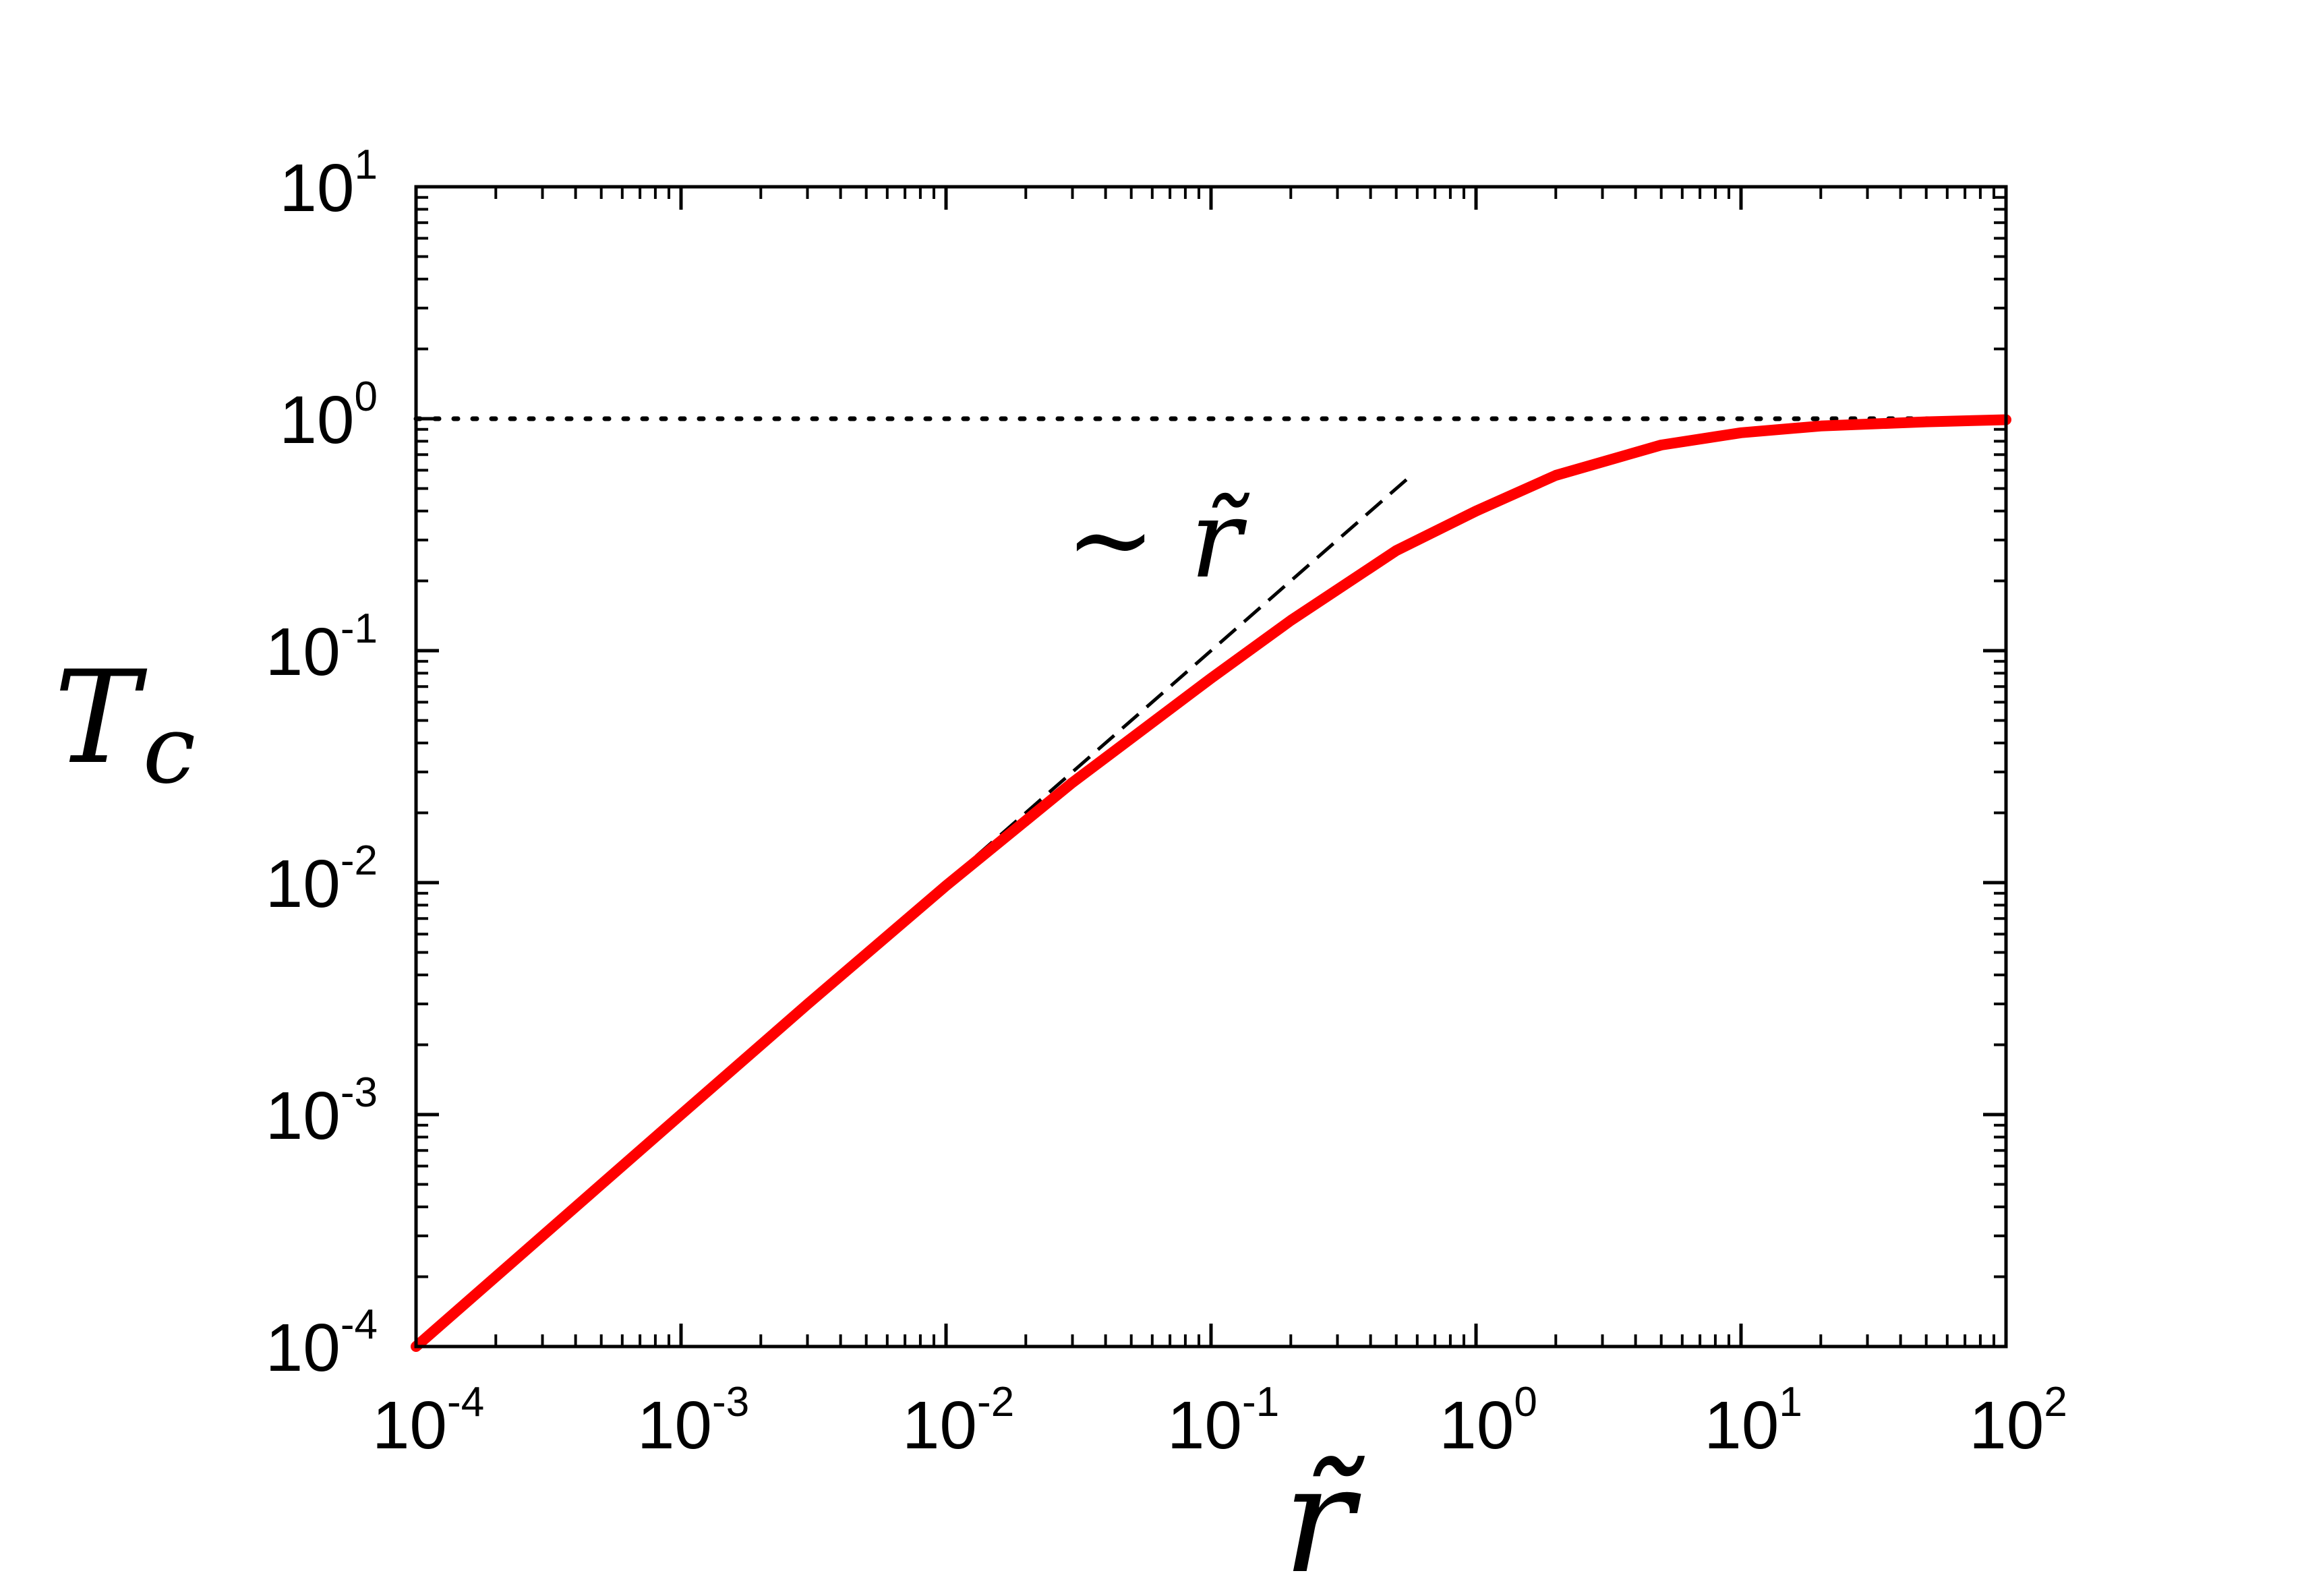 The height and width of the screenshot is (1596, 2300). What do you see at coordinates (322, 1343) in the screenshot?
I see `y-tick-label: 10⁻⁴` at bounding box center [322, 1343].